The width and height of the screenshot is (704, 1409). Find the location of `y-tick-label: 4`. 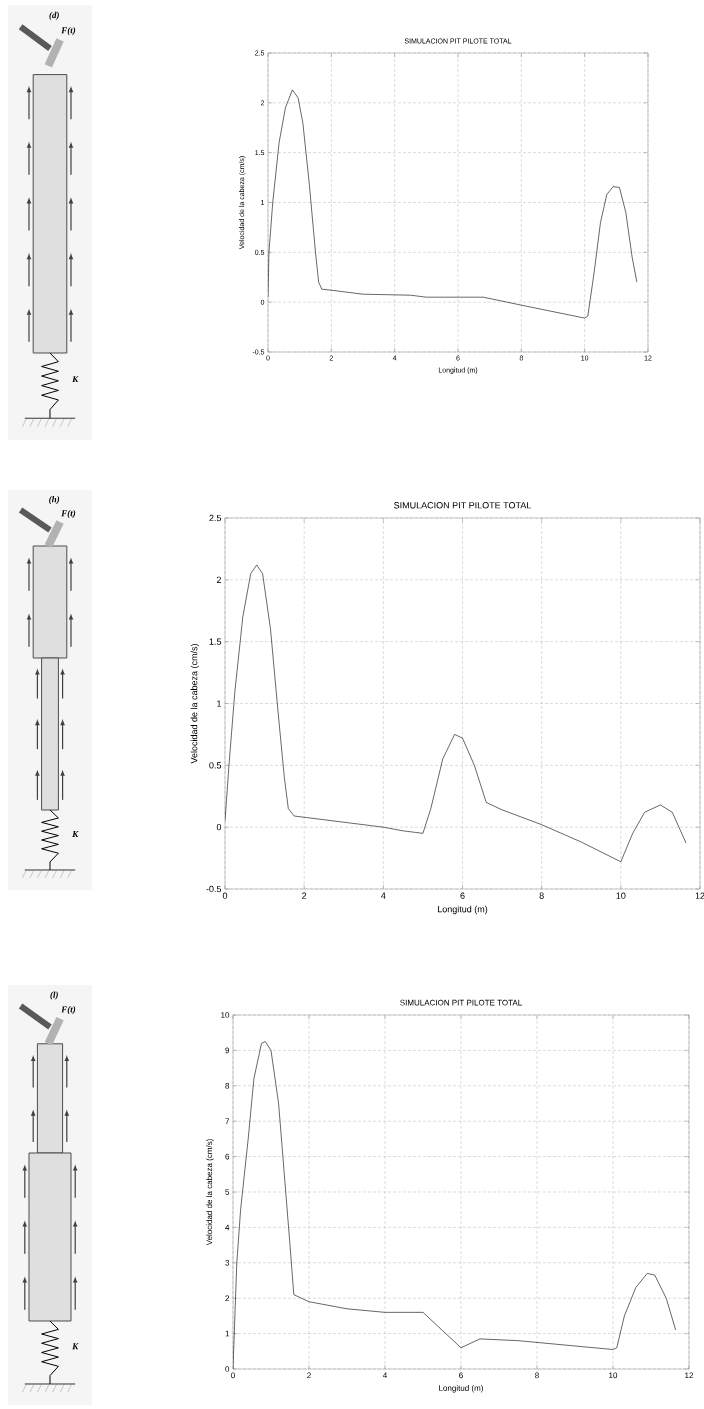

y-tick-label: 4 is located at coordinates (227, 1227).